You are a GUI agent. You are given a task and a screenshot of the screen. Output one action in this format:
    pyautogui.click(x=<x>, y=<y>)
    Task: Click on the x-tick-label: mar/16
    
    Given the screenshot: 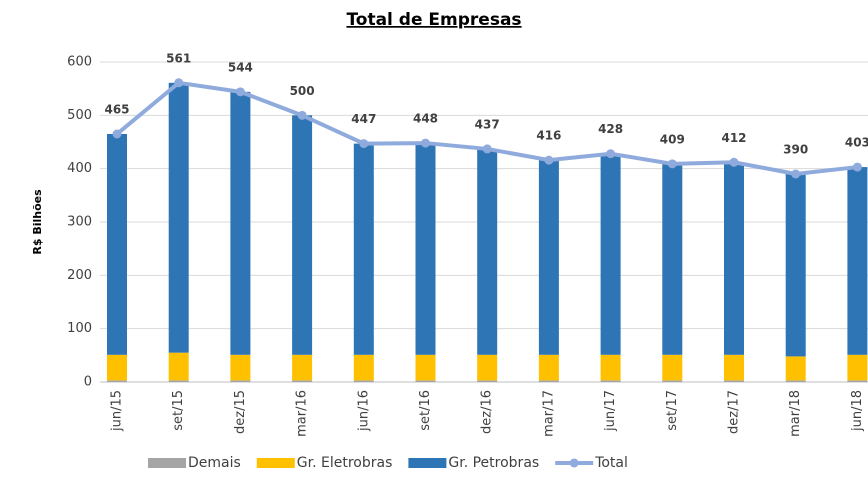 What is the action you would take?
    pyautogui.click(x=302, y=413)
    